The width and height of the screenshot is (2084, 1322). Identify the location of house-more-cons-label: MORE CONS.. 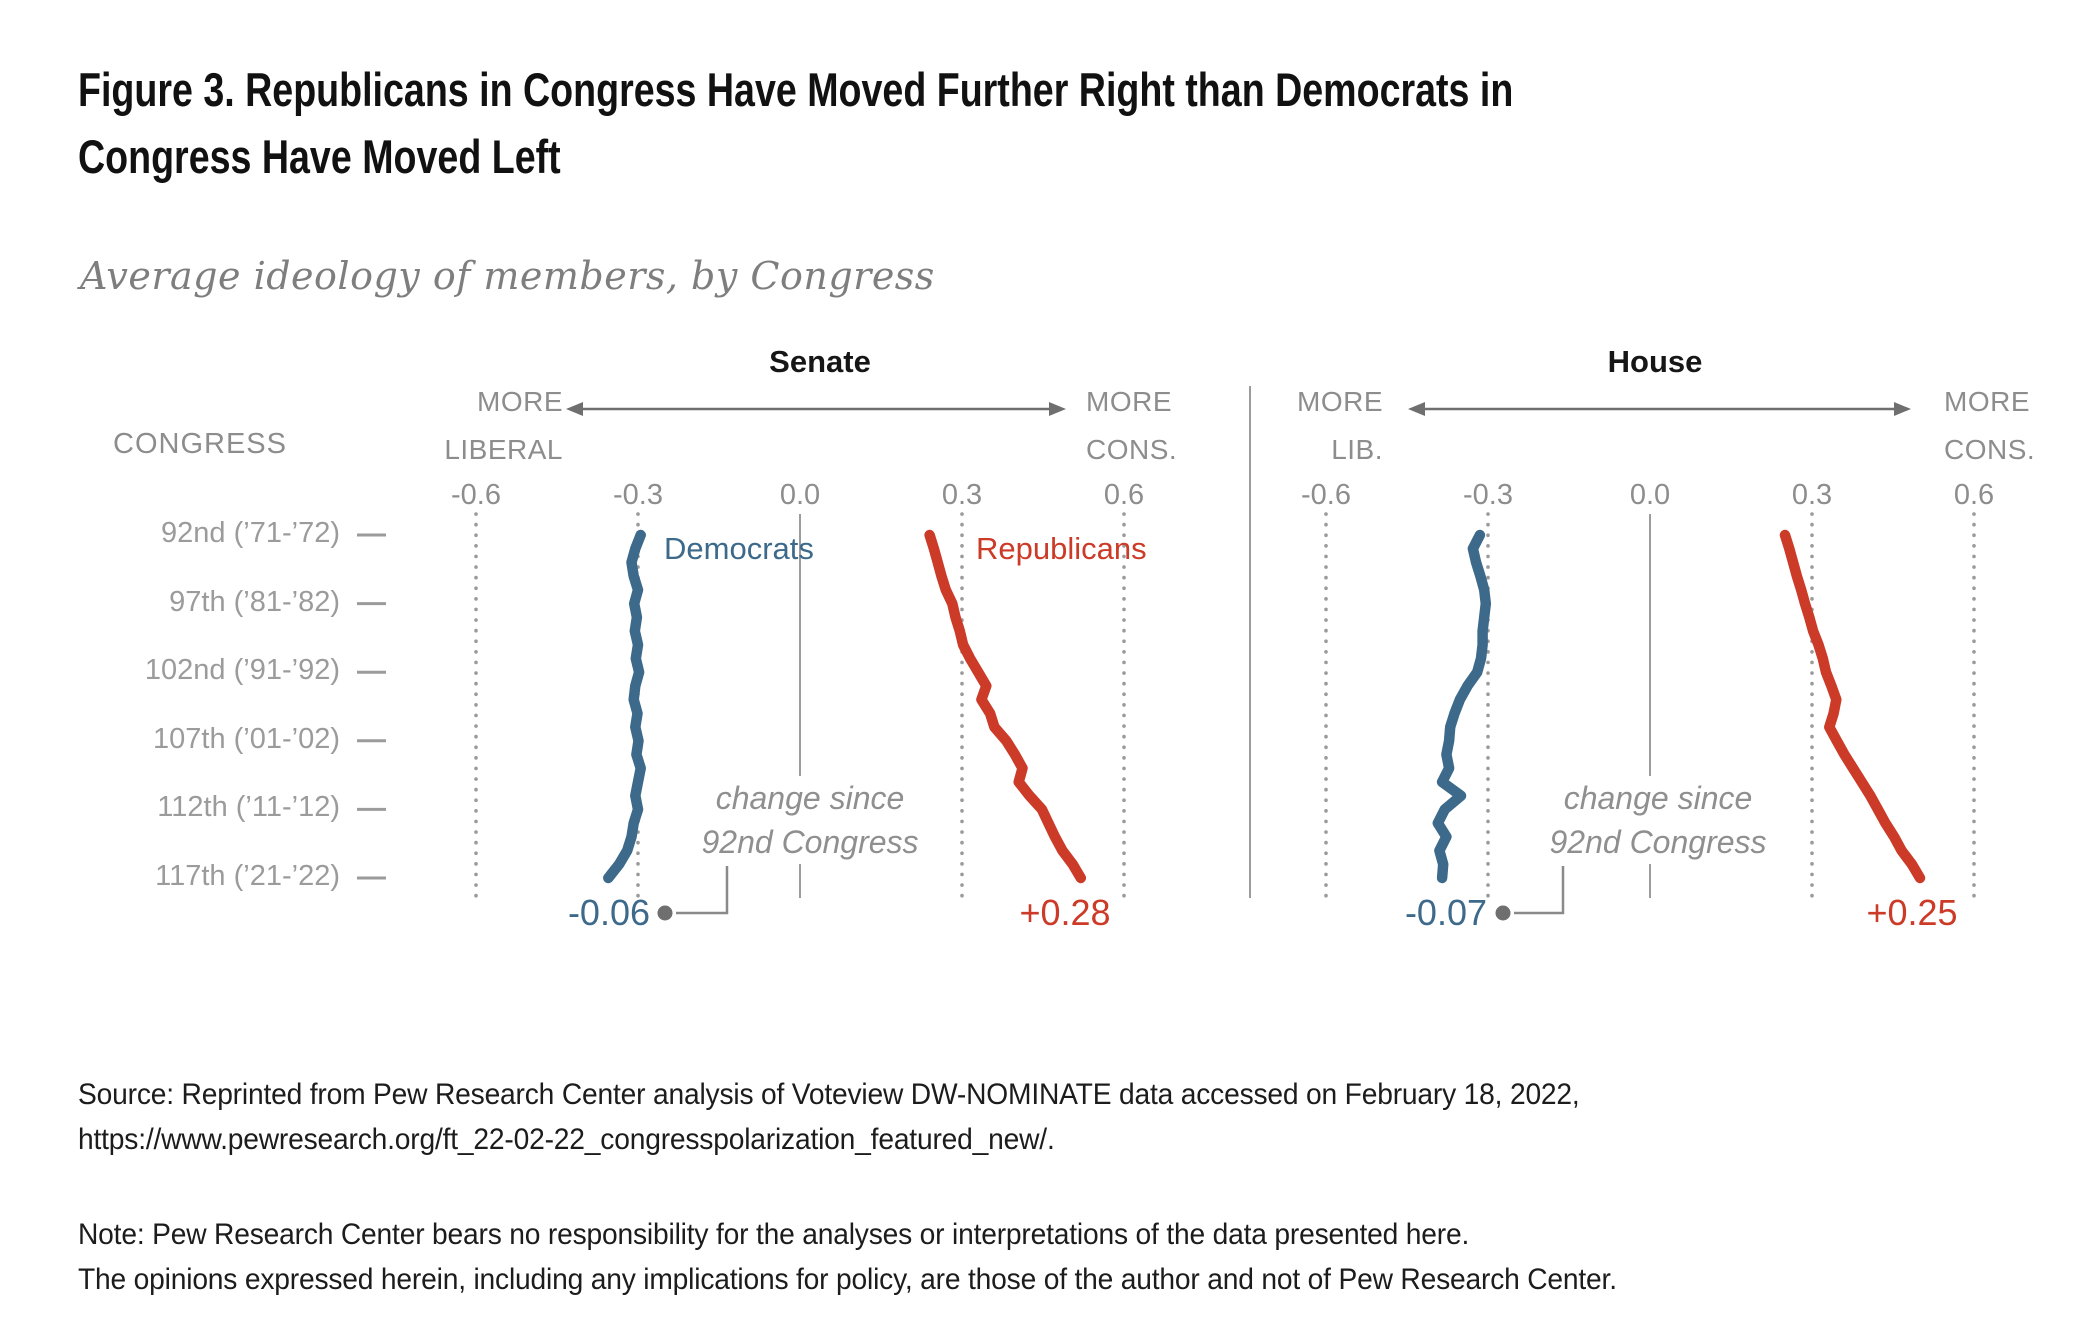
(2014, 426).